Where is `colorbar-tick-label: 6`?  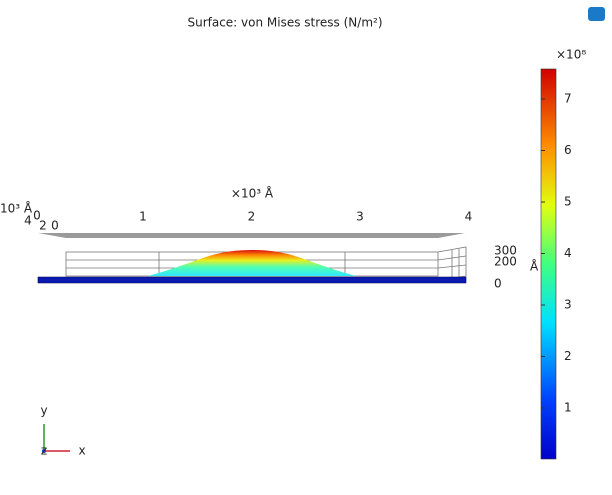 colorbar-tick-label: 6 is located at coordinates (568, 150).